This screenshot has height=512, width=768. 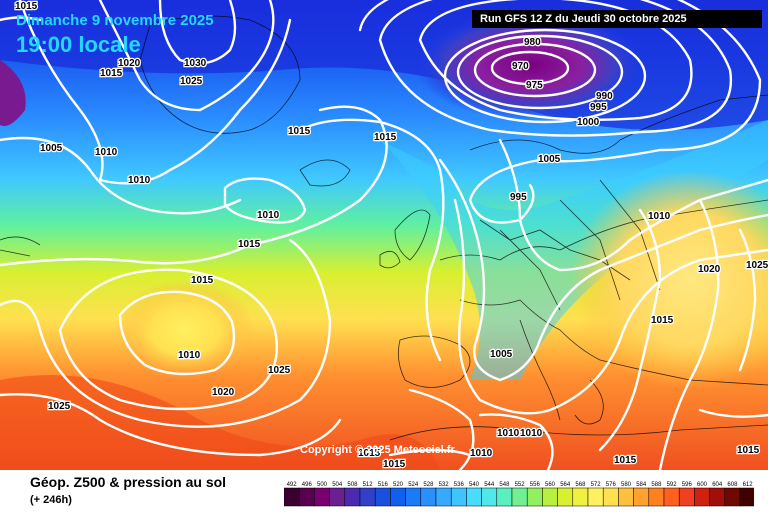 I want to click on scale-tick-label: 536, so click(x=459, y=485).